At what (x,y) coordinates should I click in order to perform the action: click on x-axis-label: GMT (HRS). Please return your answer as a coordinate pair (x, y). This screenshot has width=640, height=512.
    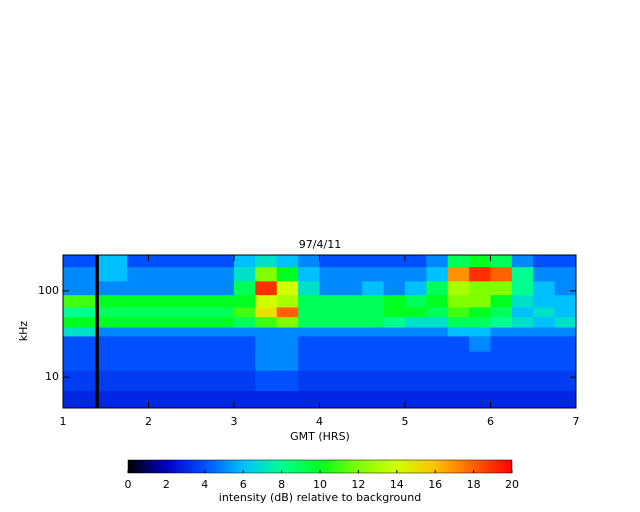
    Looking at the image, I should click on (320, 436).